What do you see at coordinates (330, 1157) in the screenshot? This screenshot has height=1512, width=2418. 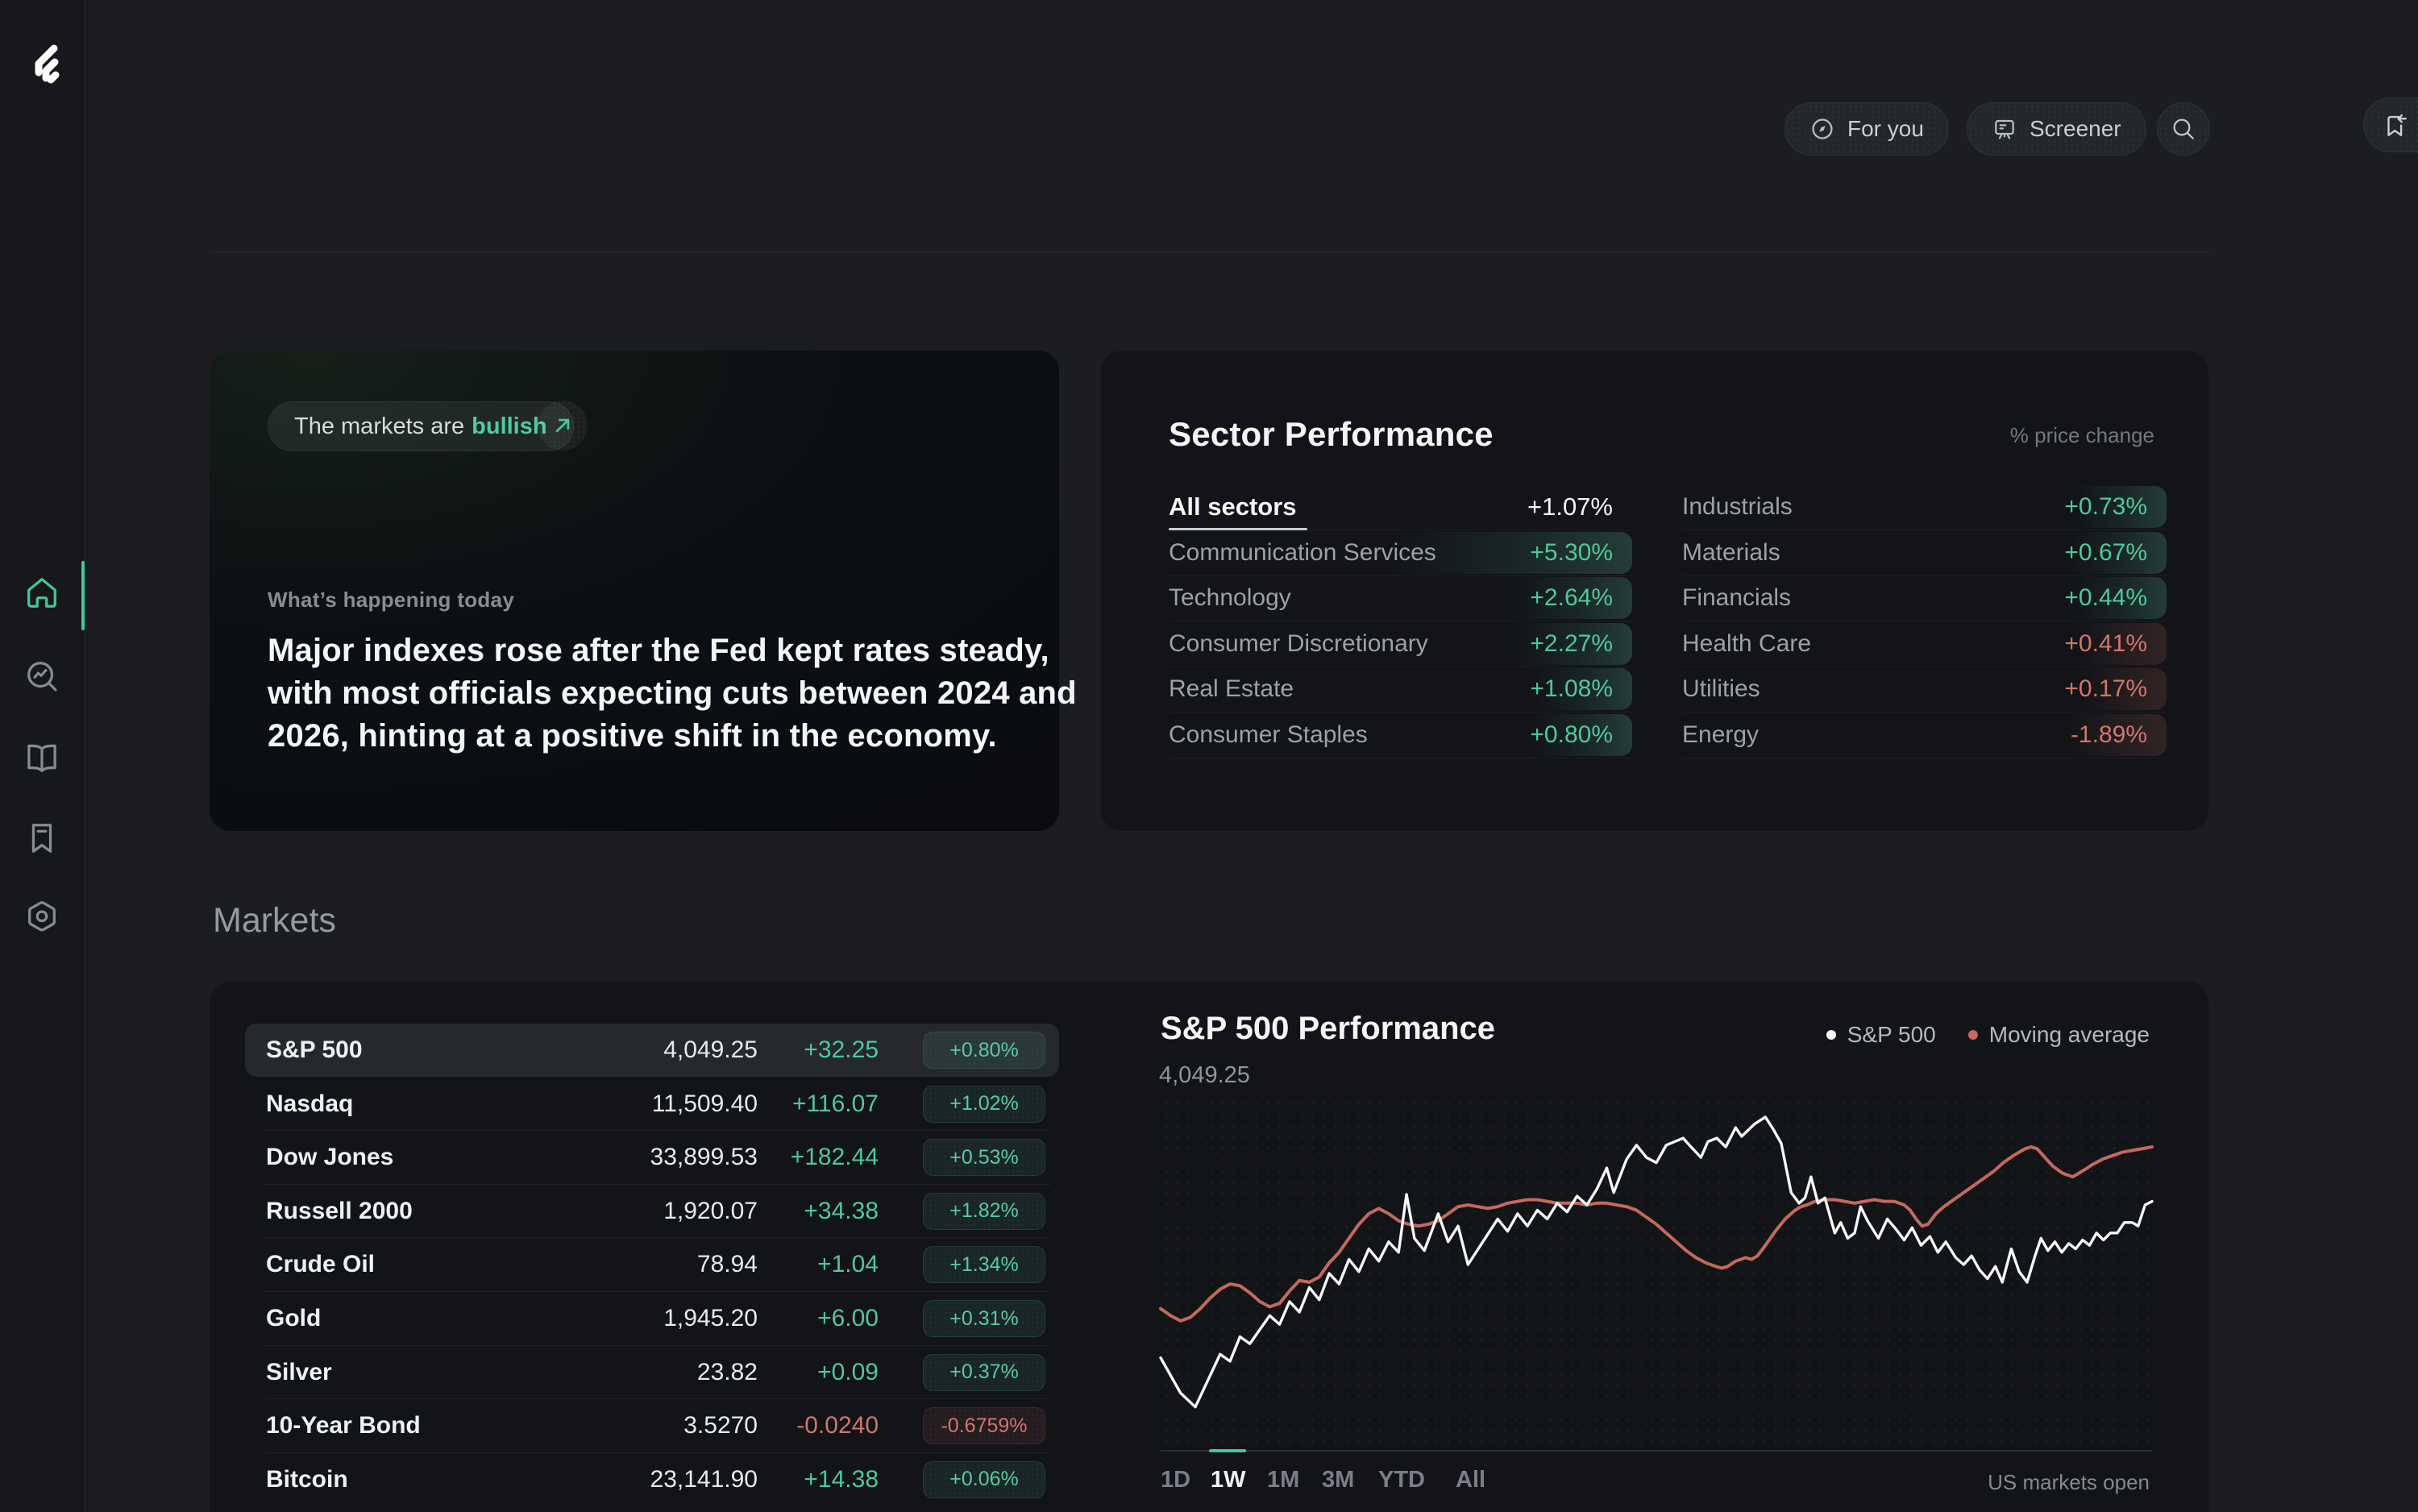 I see `market-name: Dow Jones` at bounding box center [330, 1157].